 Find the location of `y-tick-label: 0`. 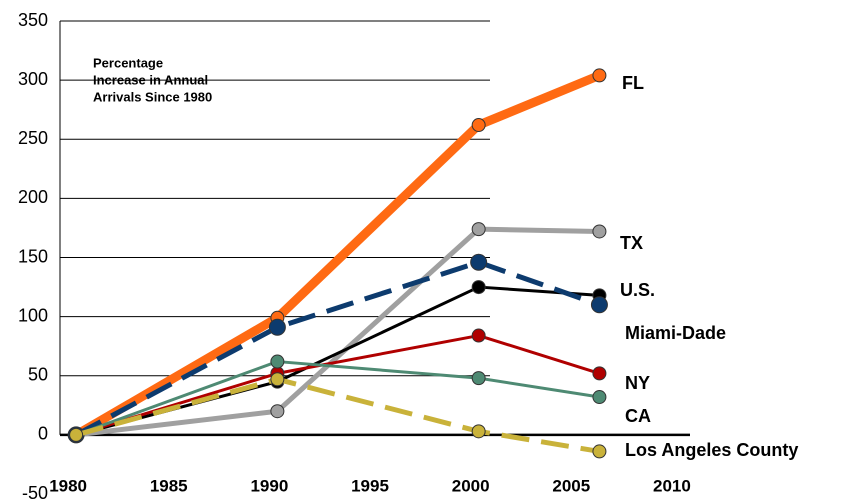

y-tick-label: 0 is located at coordinates (43, 434).